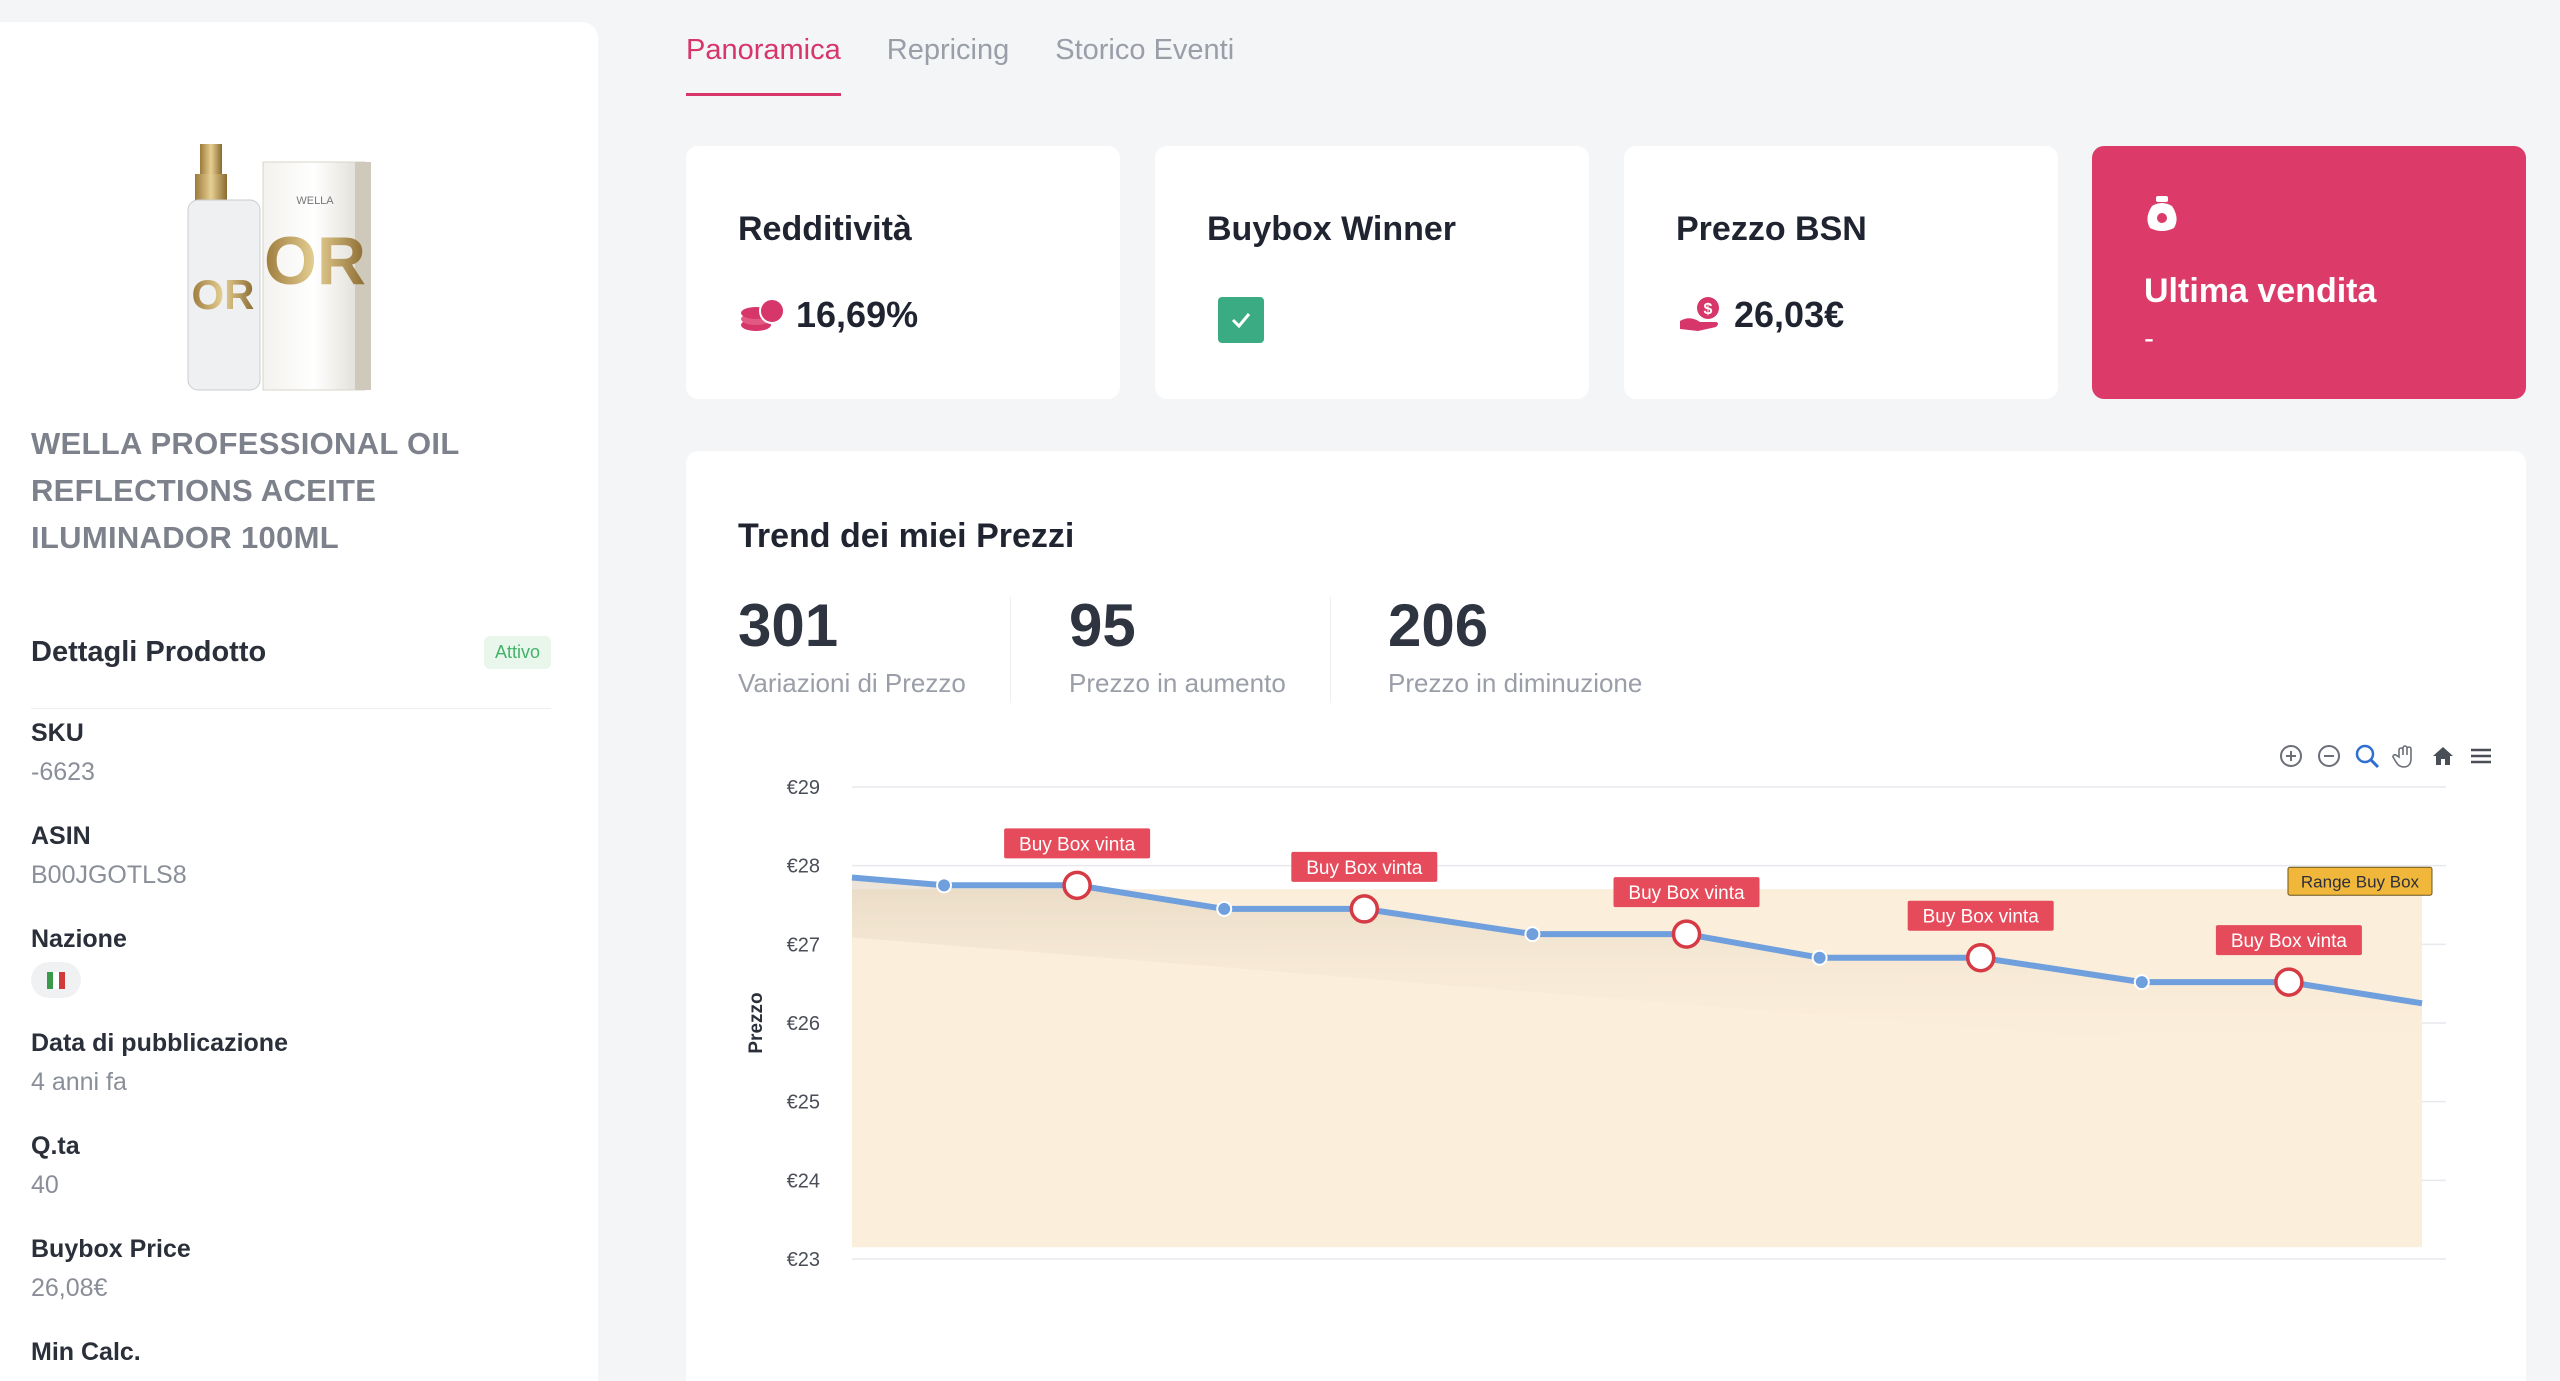 The width and height of the screenshot is (2560, 1381). I want to click on field-min-calc: Min Calc., so click(86, 1352).